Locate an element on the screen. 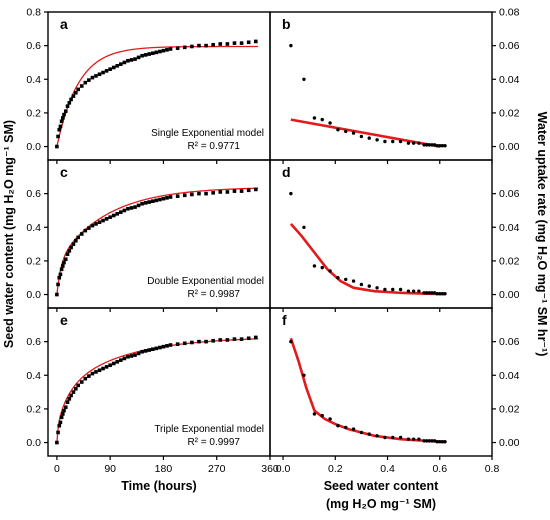  model-label-a: Single Exponential model is located at coordinates (207, 133).